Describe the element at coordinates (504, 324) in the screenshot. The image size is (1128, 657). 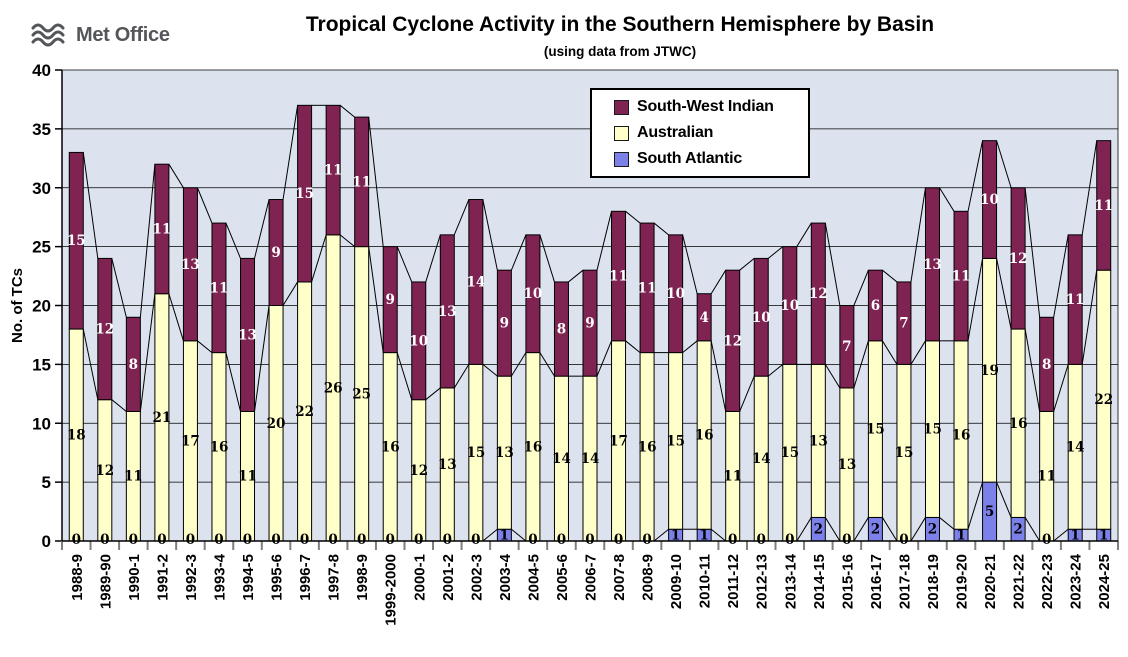
I see `data-label-south-west-indian: 9` at that location.